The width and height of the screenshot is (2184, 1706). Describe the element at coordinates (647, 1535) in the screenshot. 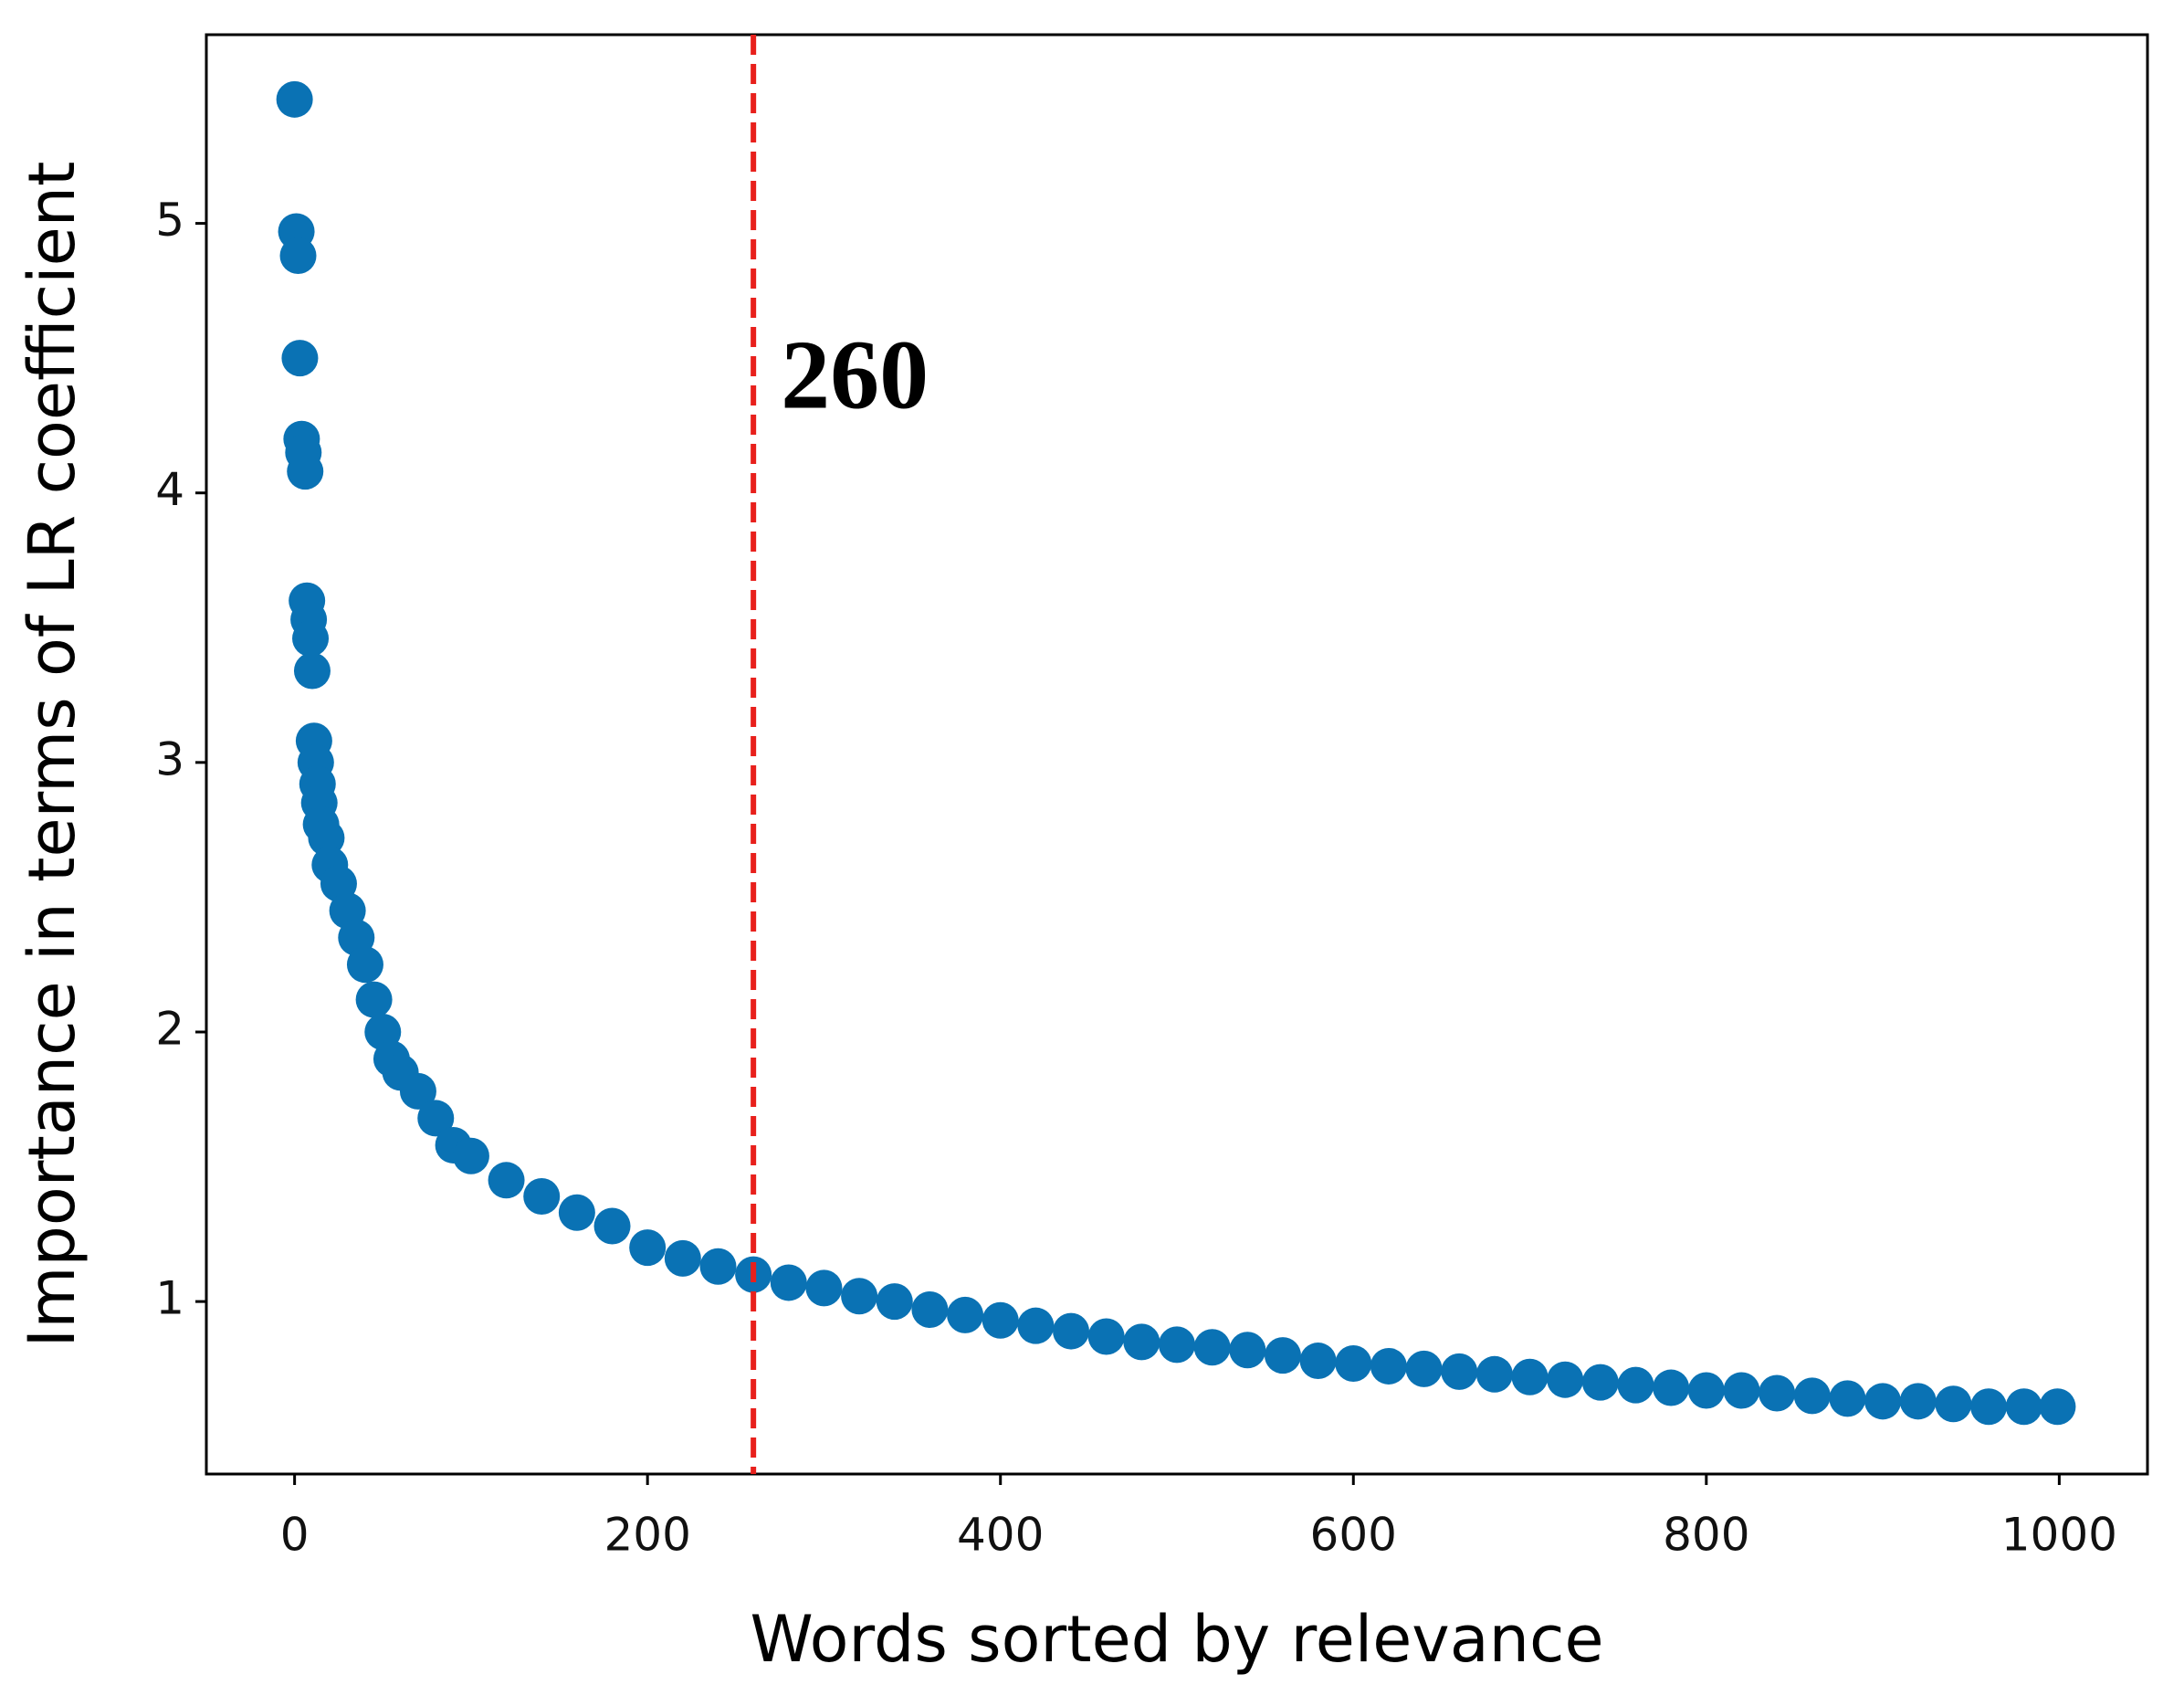

I see `x-tick-label: 200` at that location.